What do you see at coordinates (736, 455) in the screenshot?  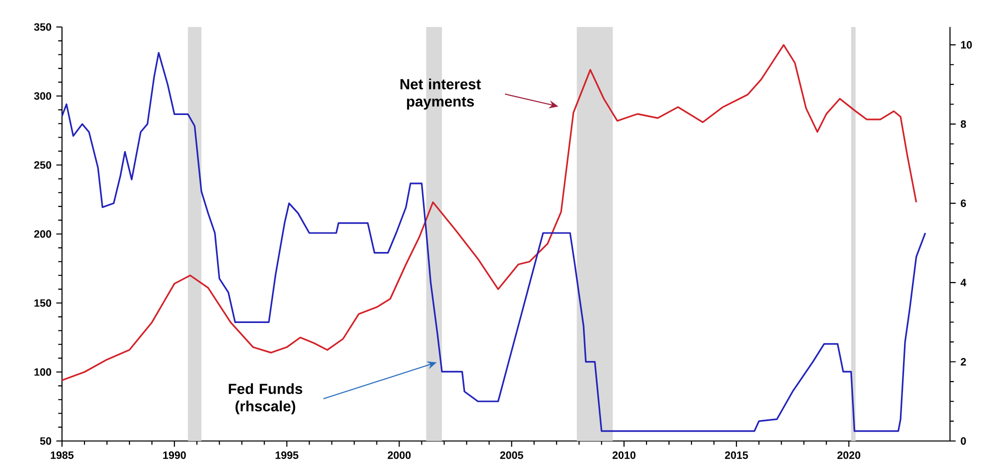 I see `x-tick-label: 2015` at bounding box center [736, 455].